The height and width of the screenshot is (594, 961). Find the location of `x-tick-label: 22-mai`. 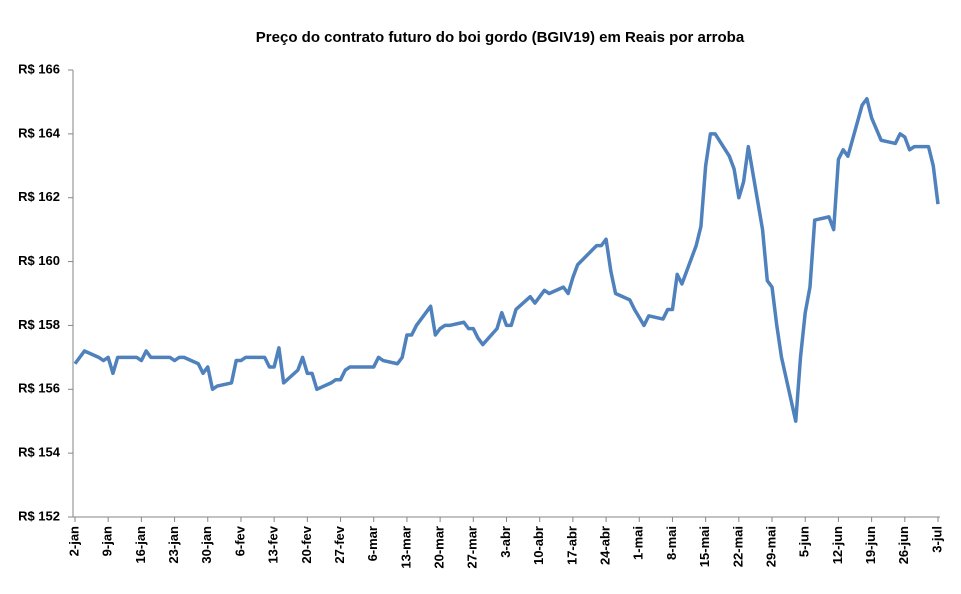

x-tick-label: 22-mai is located at coordinates (737, 546).